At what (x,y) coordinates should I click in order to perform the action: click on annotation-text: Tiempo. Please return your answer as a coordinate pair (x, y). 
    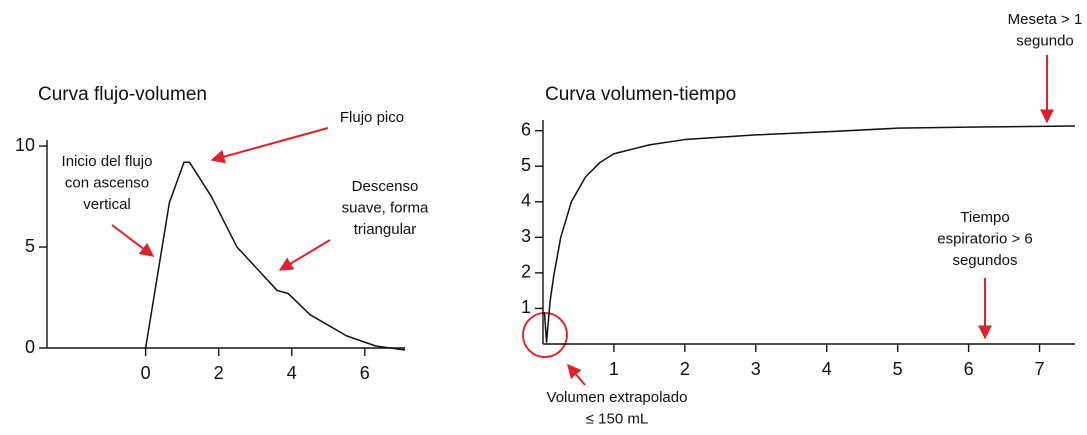
    Looking at the image, I should click on (984, 217).